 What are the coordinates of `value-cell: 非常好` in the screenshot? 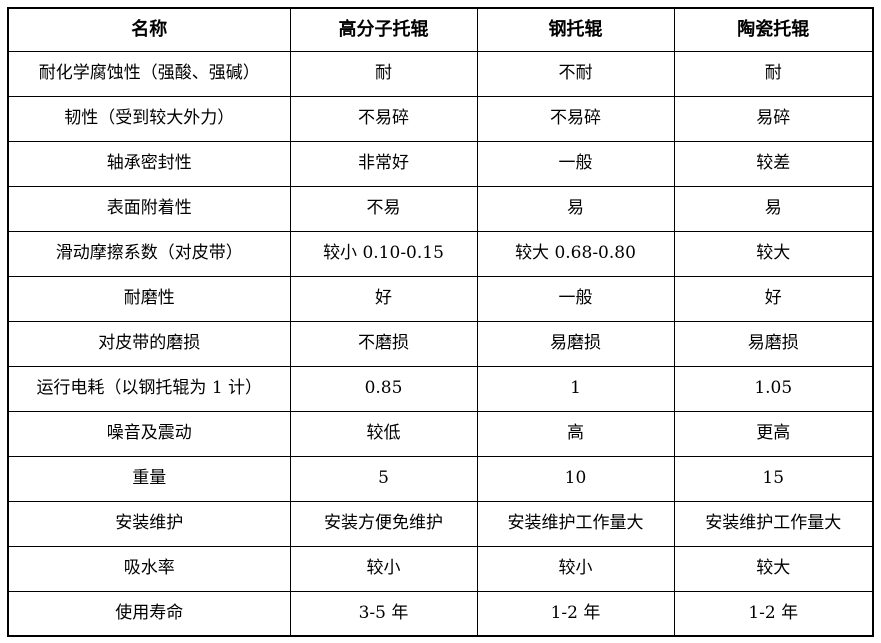 It's located at (383, 163).